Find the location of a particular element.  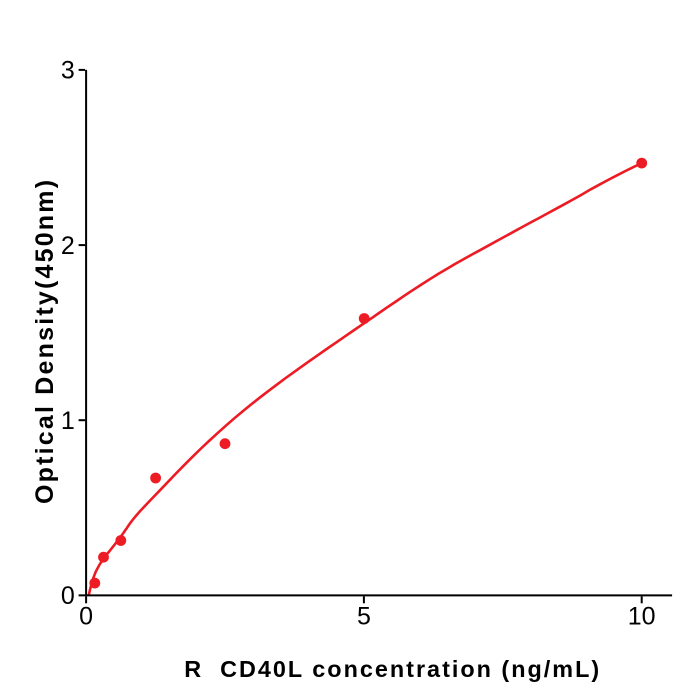

svg-text: Optical Density(450nm) is located at coordinates (45, 341).